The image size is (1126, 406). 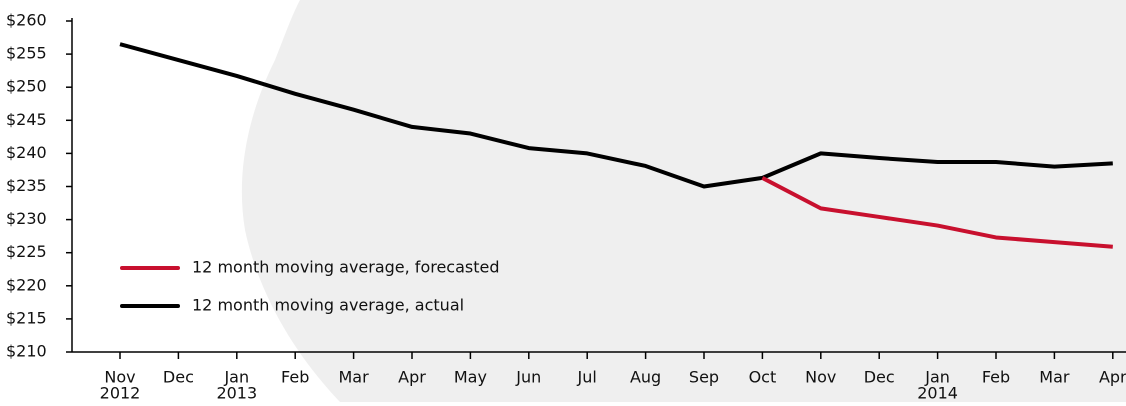 What do you see at coordinates (26, 251) in the screenshot?
I see `y-tick-label: $225` at bounding box center [26, 251].